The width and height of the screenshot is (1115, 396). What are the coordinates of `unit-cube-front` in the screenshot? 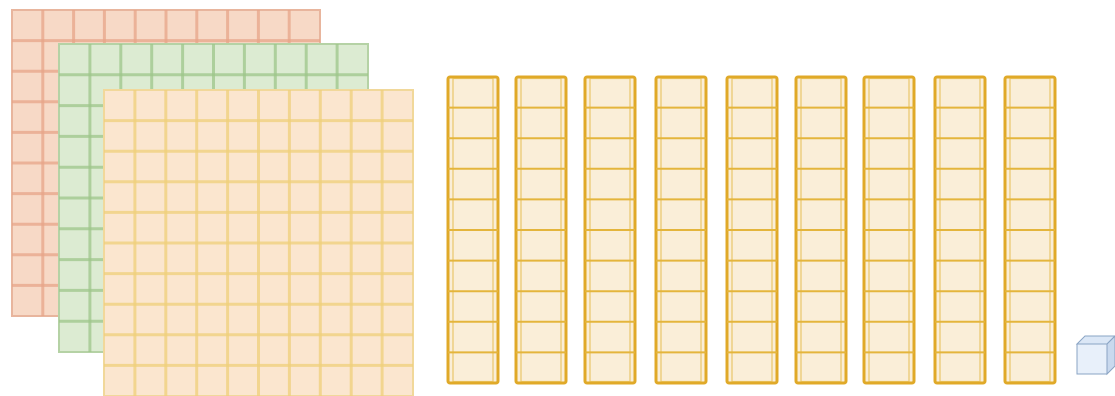 It's located at (1092, 359).